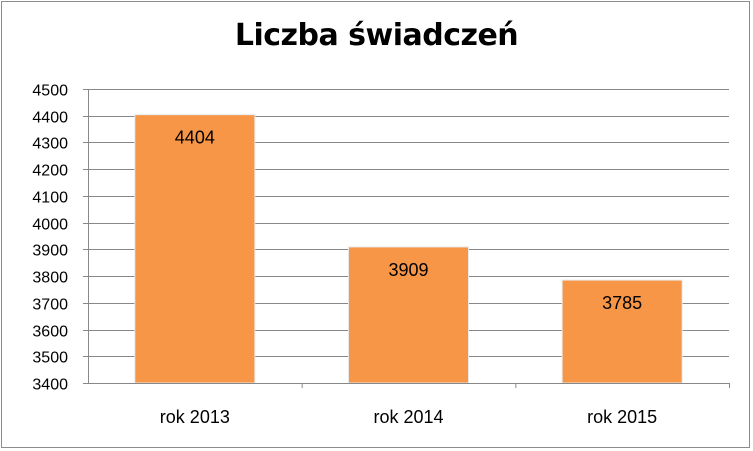 This screenshot has width=753, height=451. Describe the element at coordinates (195, 417) in the screenshot. I see `x-tick-label: rok 2013` at that location.